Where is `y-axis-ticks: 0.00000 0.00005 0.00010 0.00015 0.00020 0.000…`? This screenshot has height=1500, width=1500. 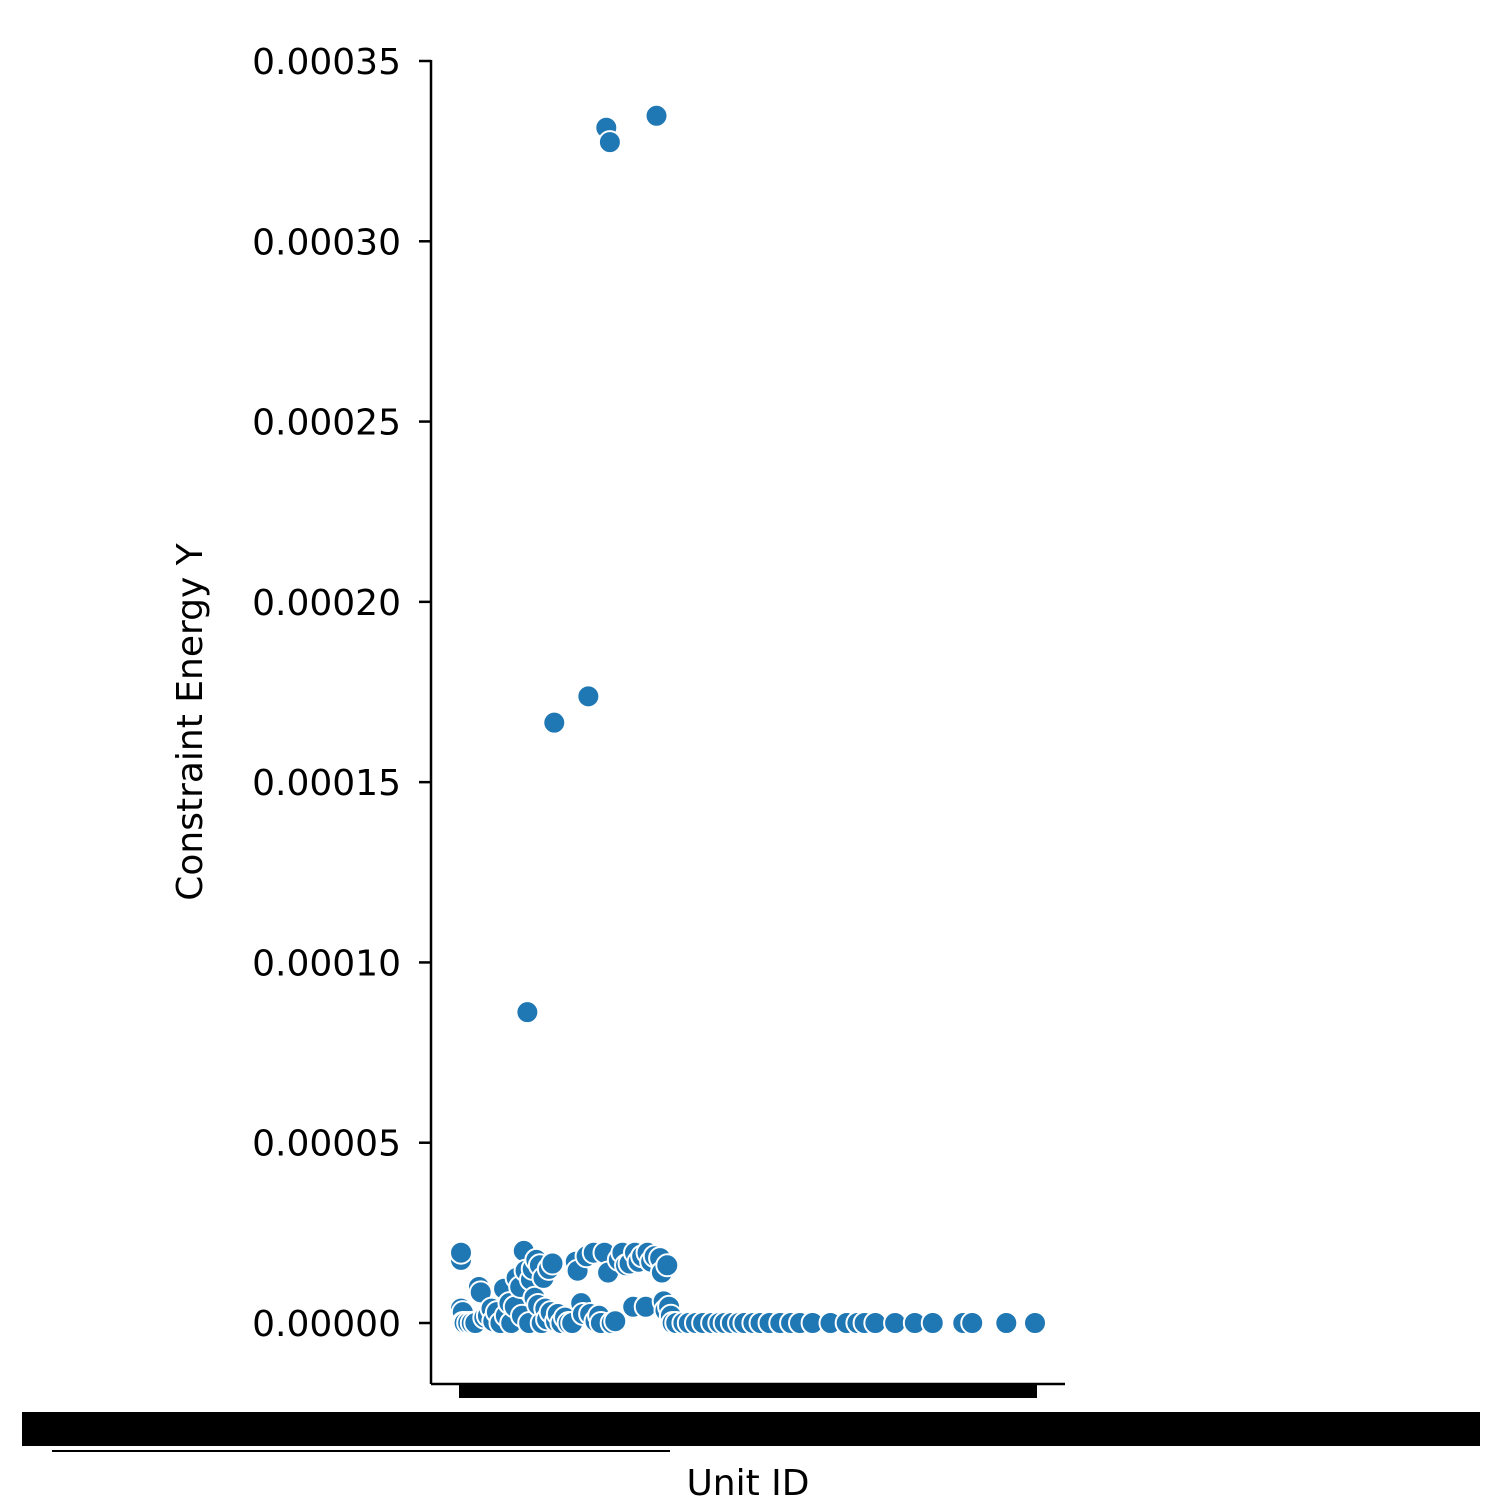
y-axis-ticks: 0.00000 0.00005 0.00010 0.00015 0.00020 0.000… is located at coordinates (341, 693).